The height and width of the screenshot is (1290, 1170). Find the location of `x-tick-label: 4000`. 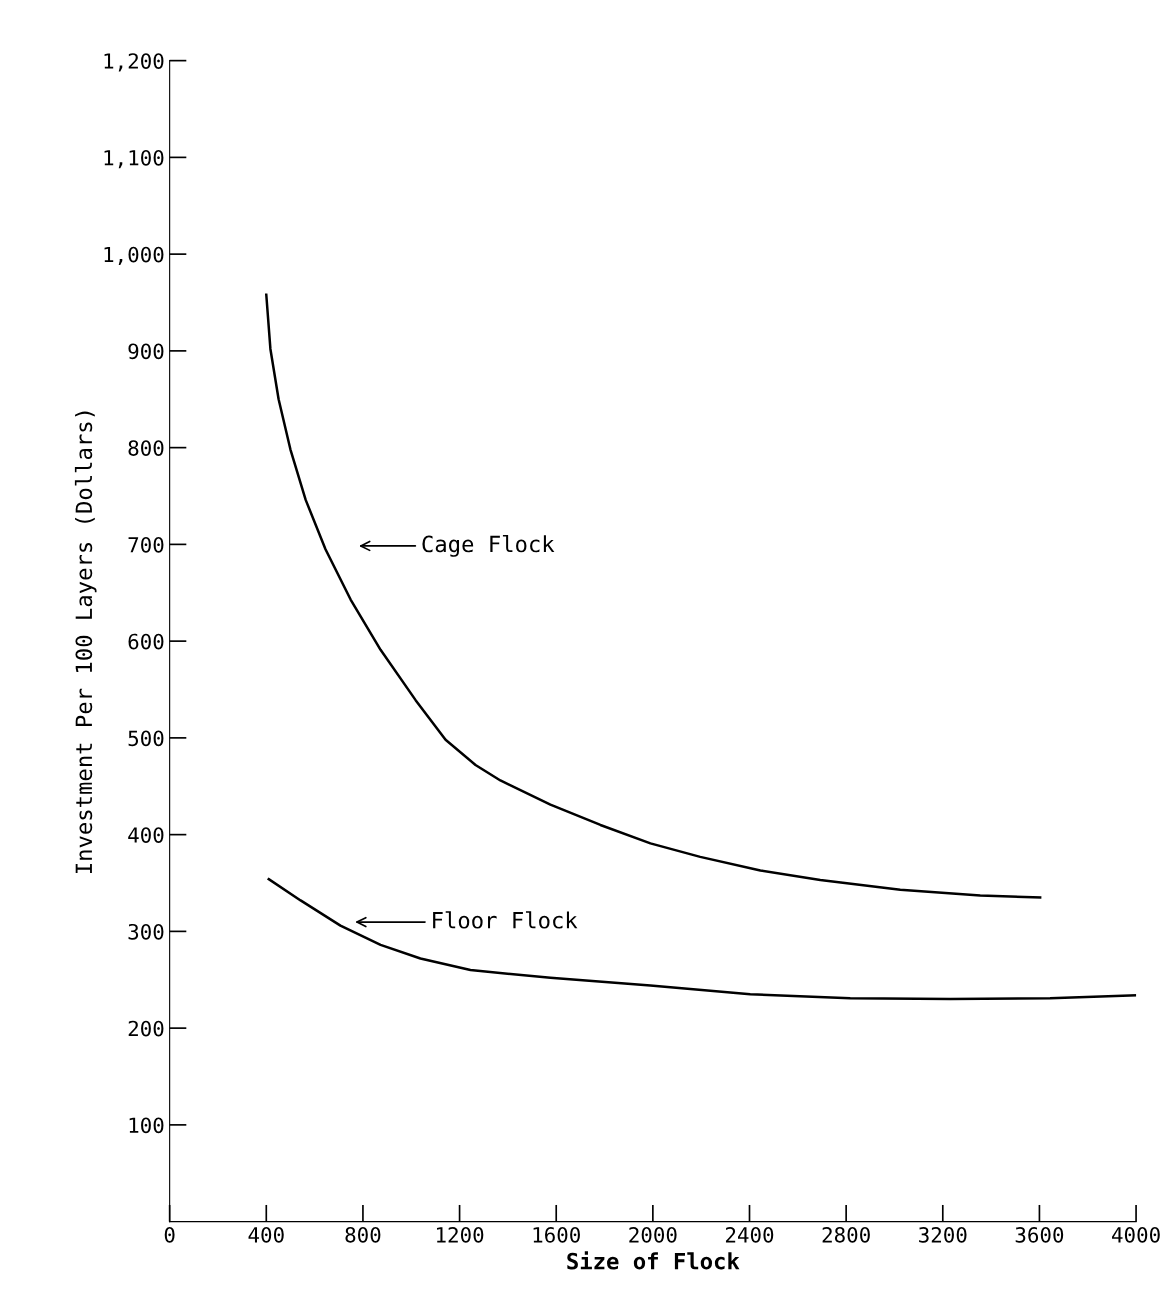

x-tick-label: 4000 is located at coordinates (1136, 1234).